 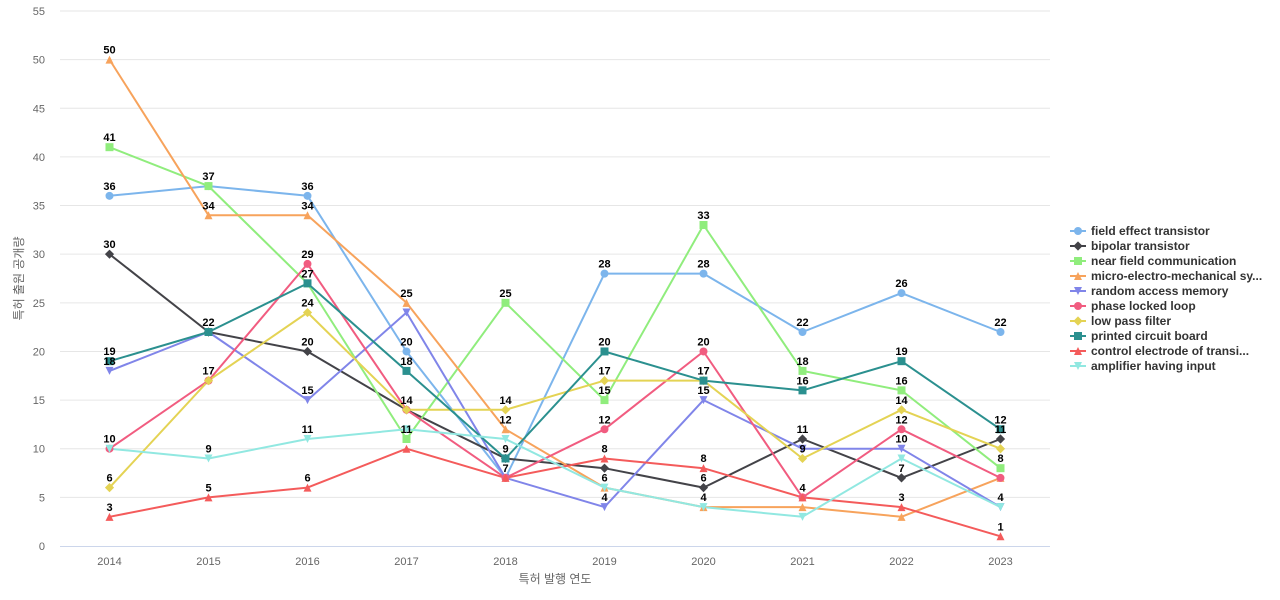 What do you see at coordinates (1143, 306) in the screenshot?
I see `legend-label: phase locked loop` at bounding box center [1143, 306].